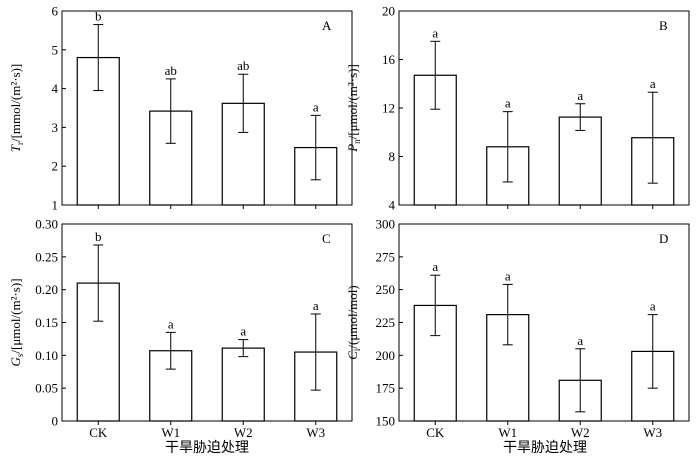  What do you see at coordinates (55, 421) in the screenshot?
I see `y-tick-label: 0` at bounding box center [55, 421].